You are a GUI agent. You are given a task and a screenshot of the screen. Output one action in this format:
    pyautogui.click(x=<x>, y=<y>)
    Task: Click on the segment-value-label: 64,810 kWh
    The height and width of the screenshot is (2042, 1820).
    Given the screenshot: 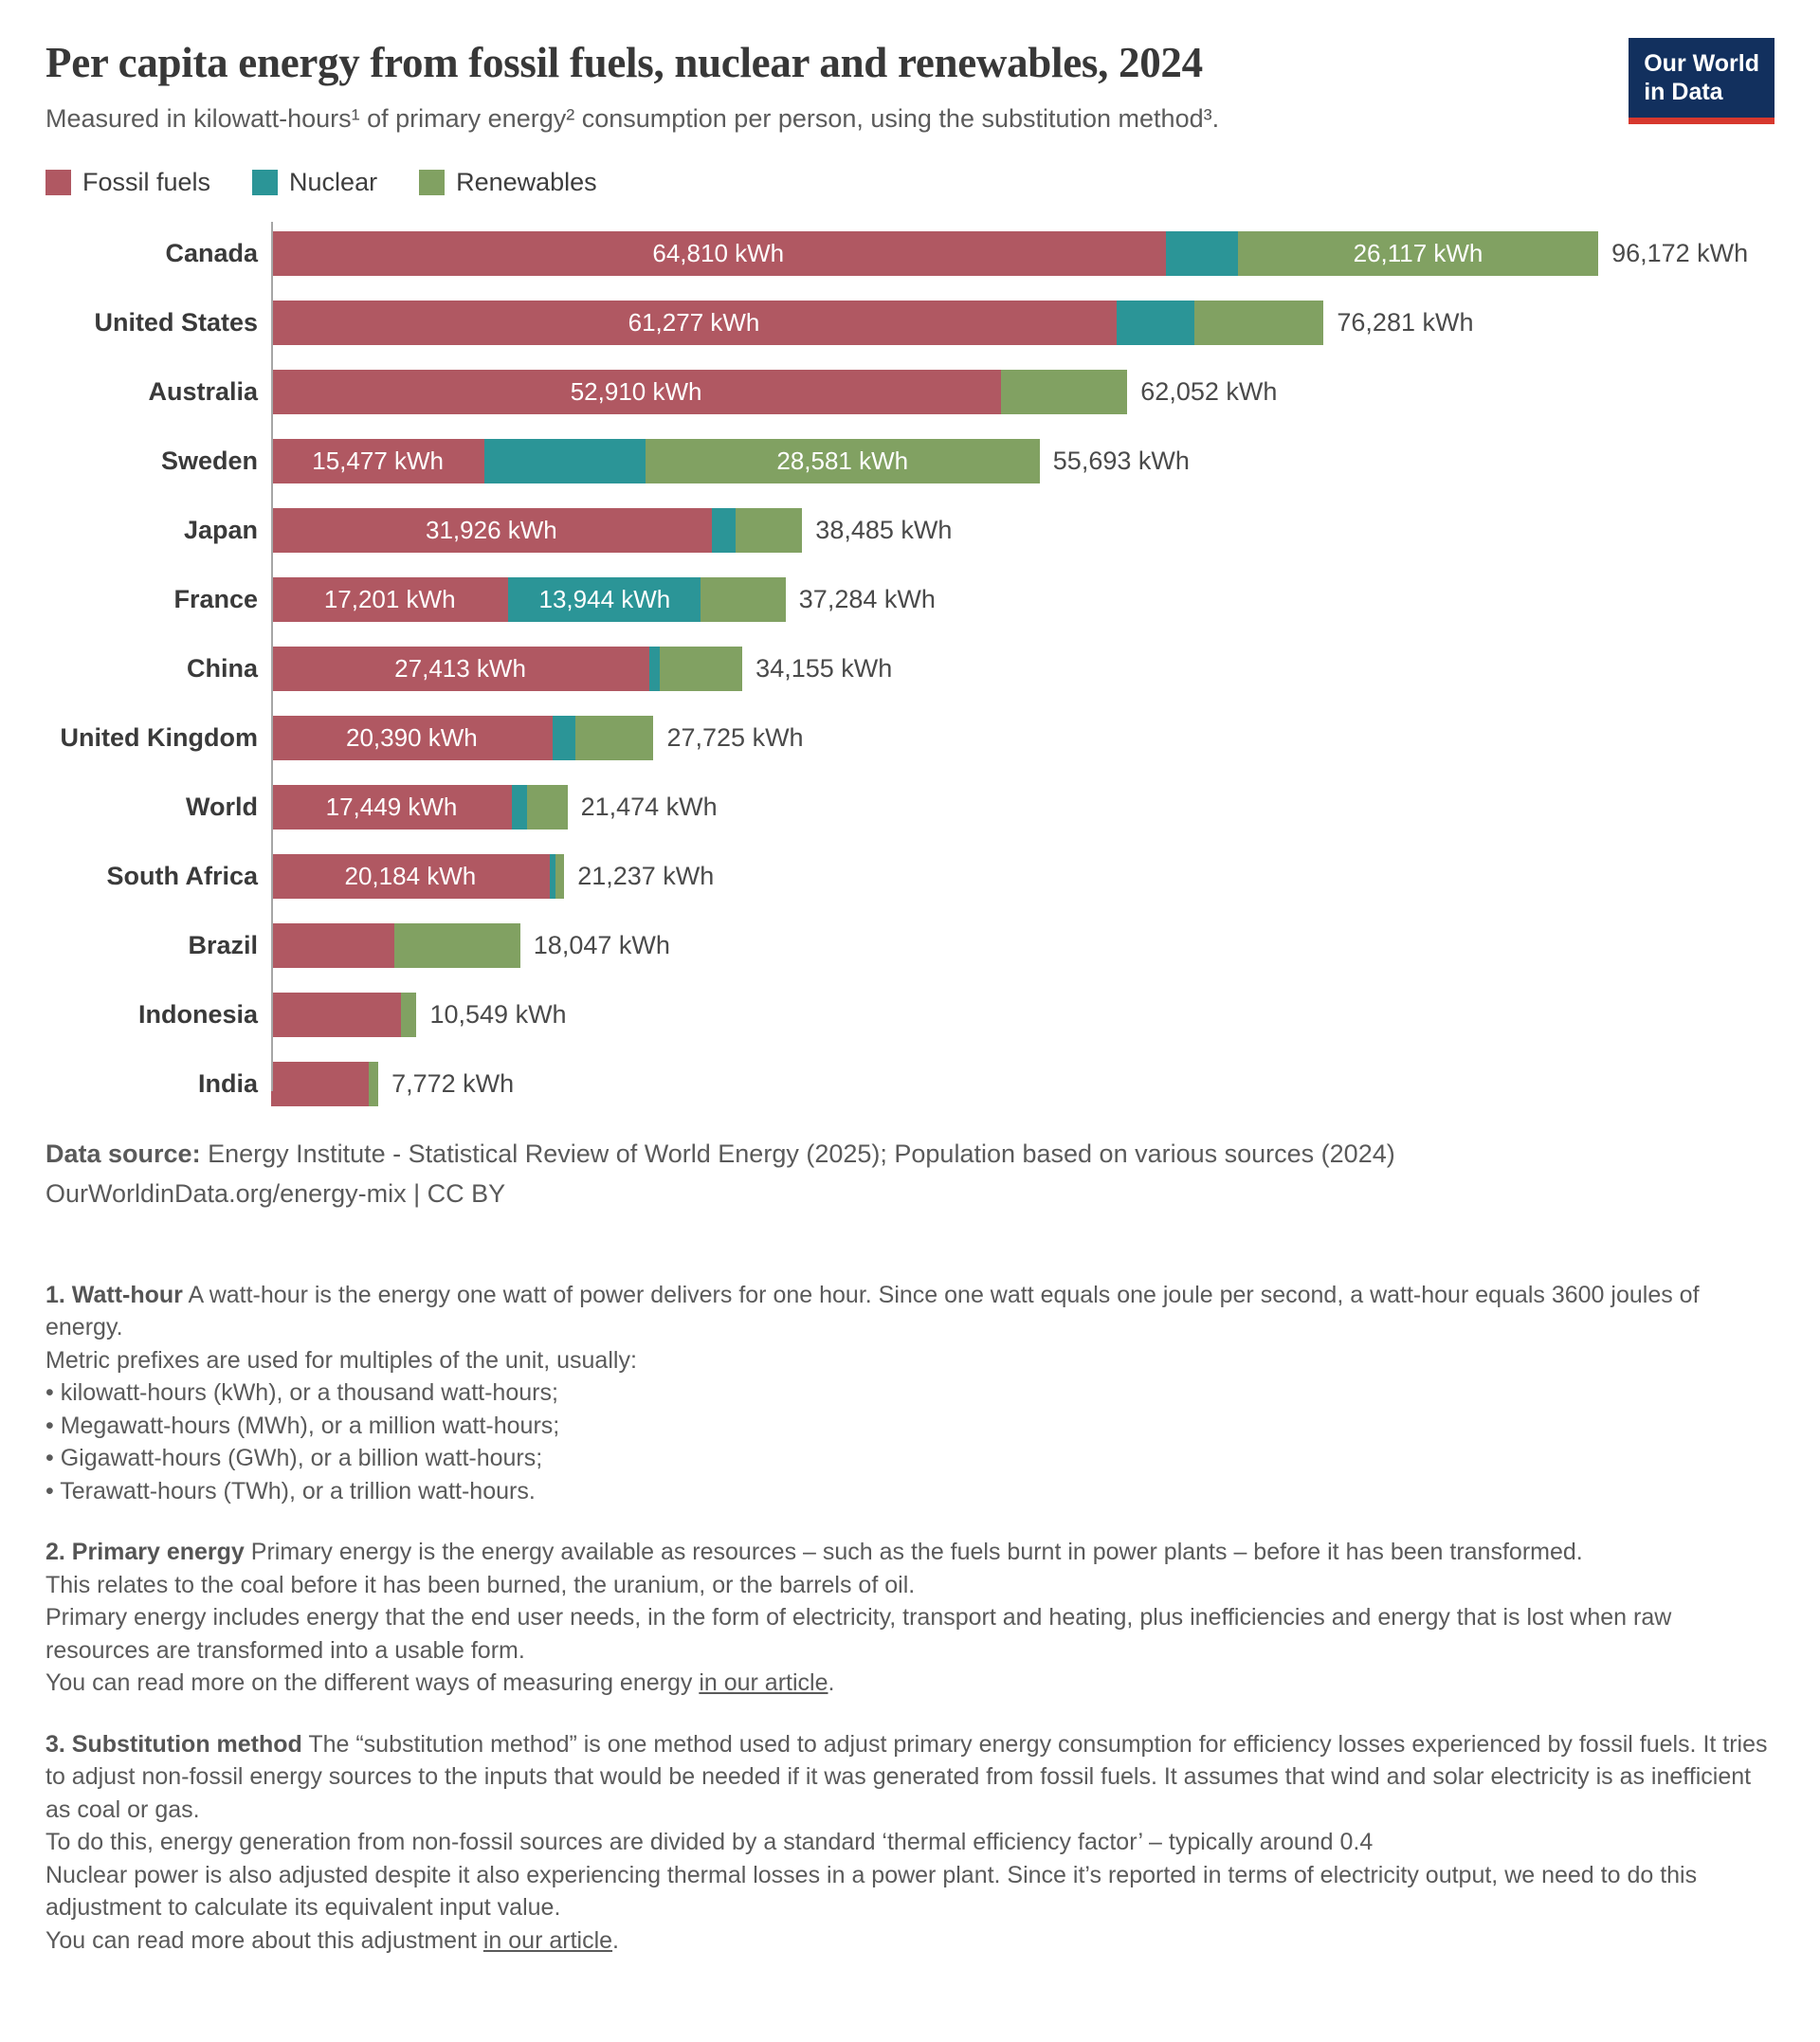 What is the action you would take?
    pyautogui.click(x=718, y=253)
    